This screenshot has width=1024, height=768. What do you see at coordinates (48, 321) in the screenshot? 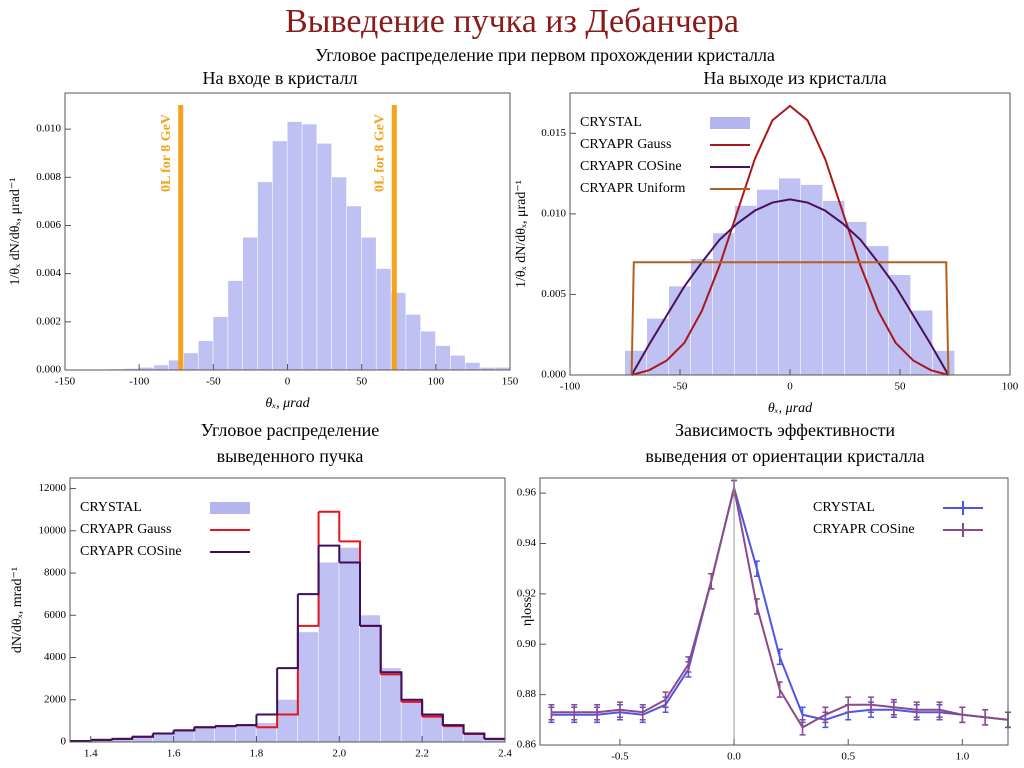
I see `y-tick-label: 0.002` at bounding box center [48, 321].